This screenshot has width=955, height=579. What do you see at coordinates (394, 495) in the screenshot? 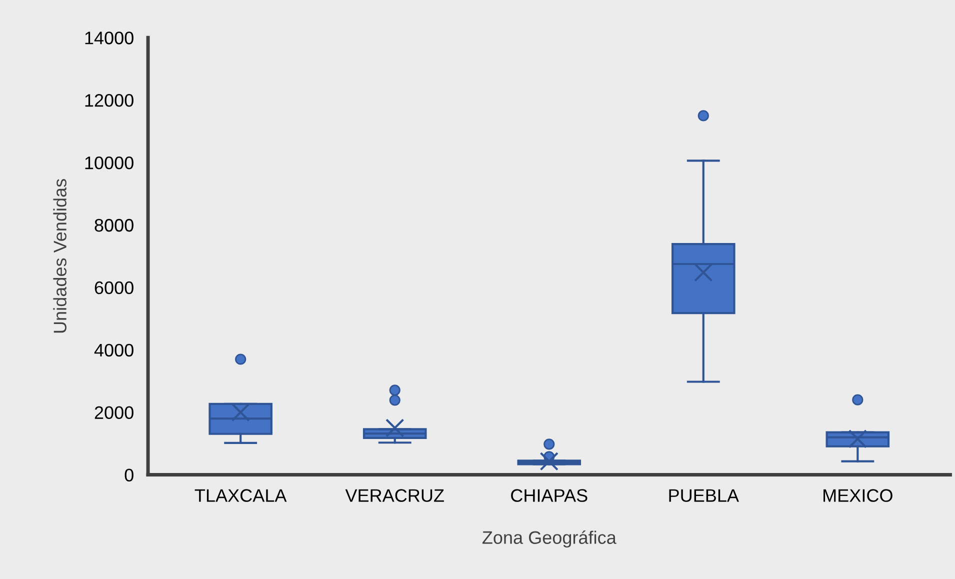
I see `x-tick-label: VERACRUZ` at bounding box center [394, 495].